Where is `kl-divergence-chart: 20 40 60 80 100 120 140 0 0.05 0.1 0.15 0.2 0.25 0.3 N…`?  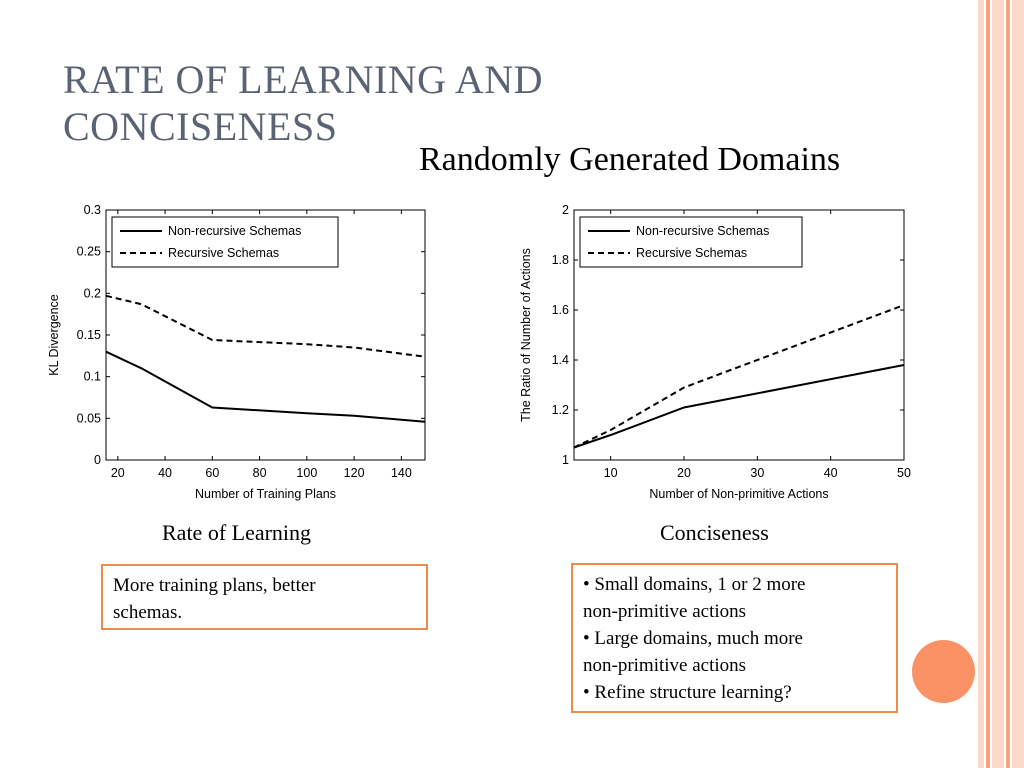 kl-divergence-chart: 20 40 60 80 100 120 140 0 0.05 0.1 0.15 0.2 0.25 0.3 N… is located at coordinates (236, 352).